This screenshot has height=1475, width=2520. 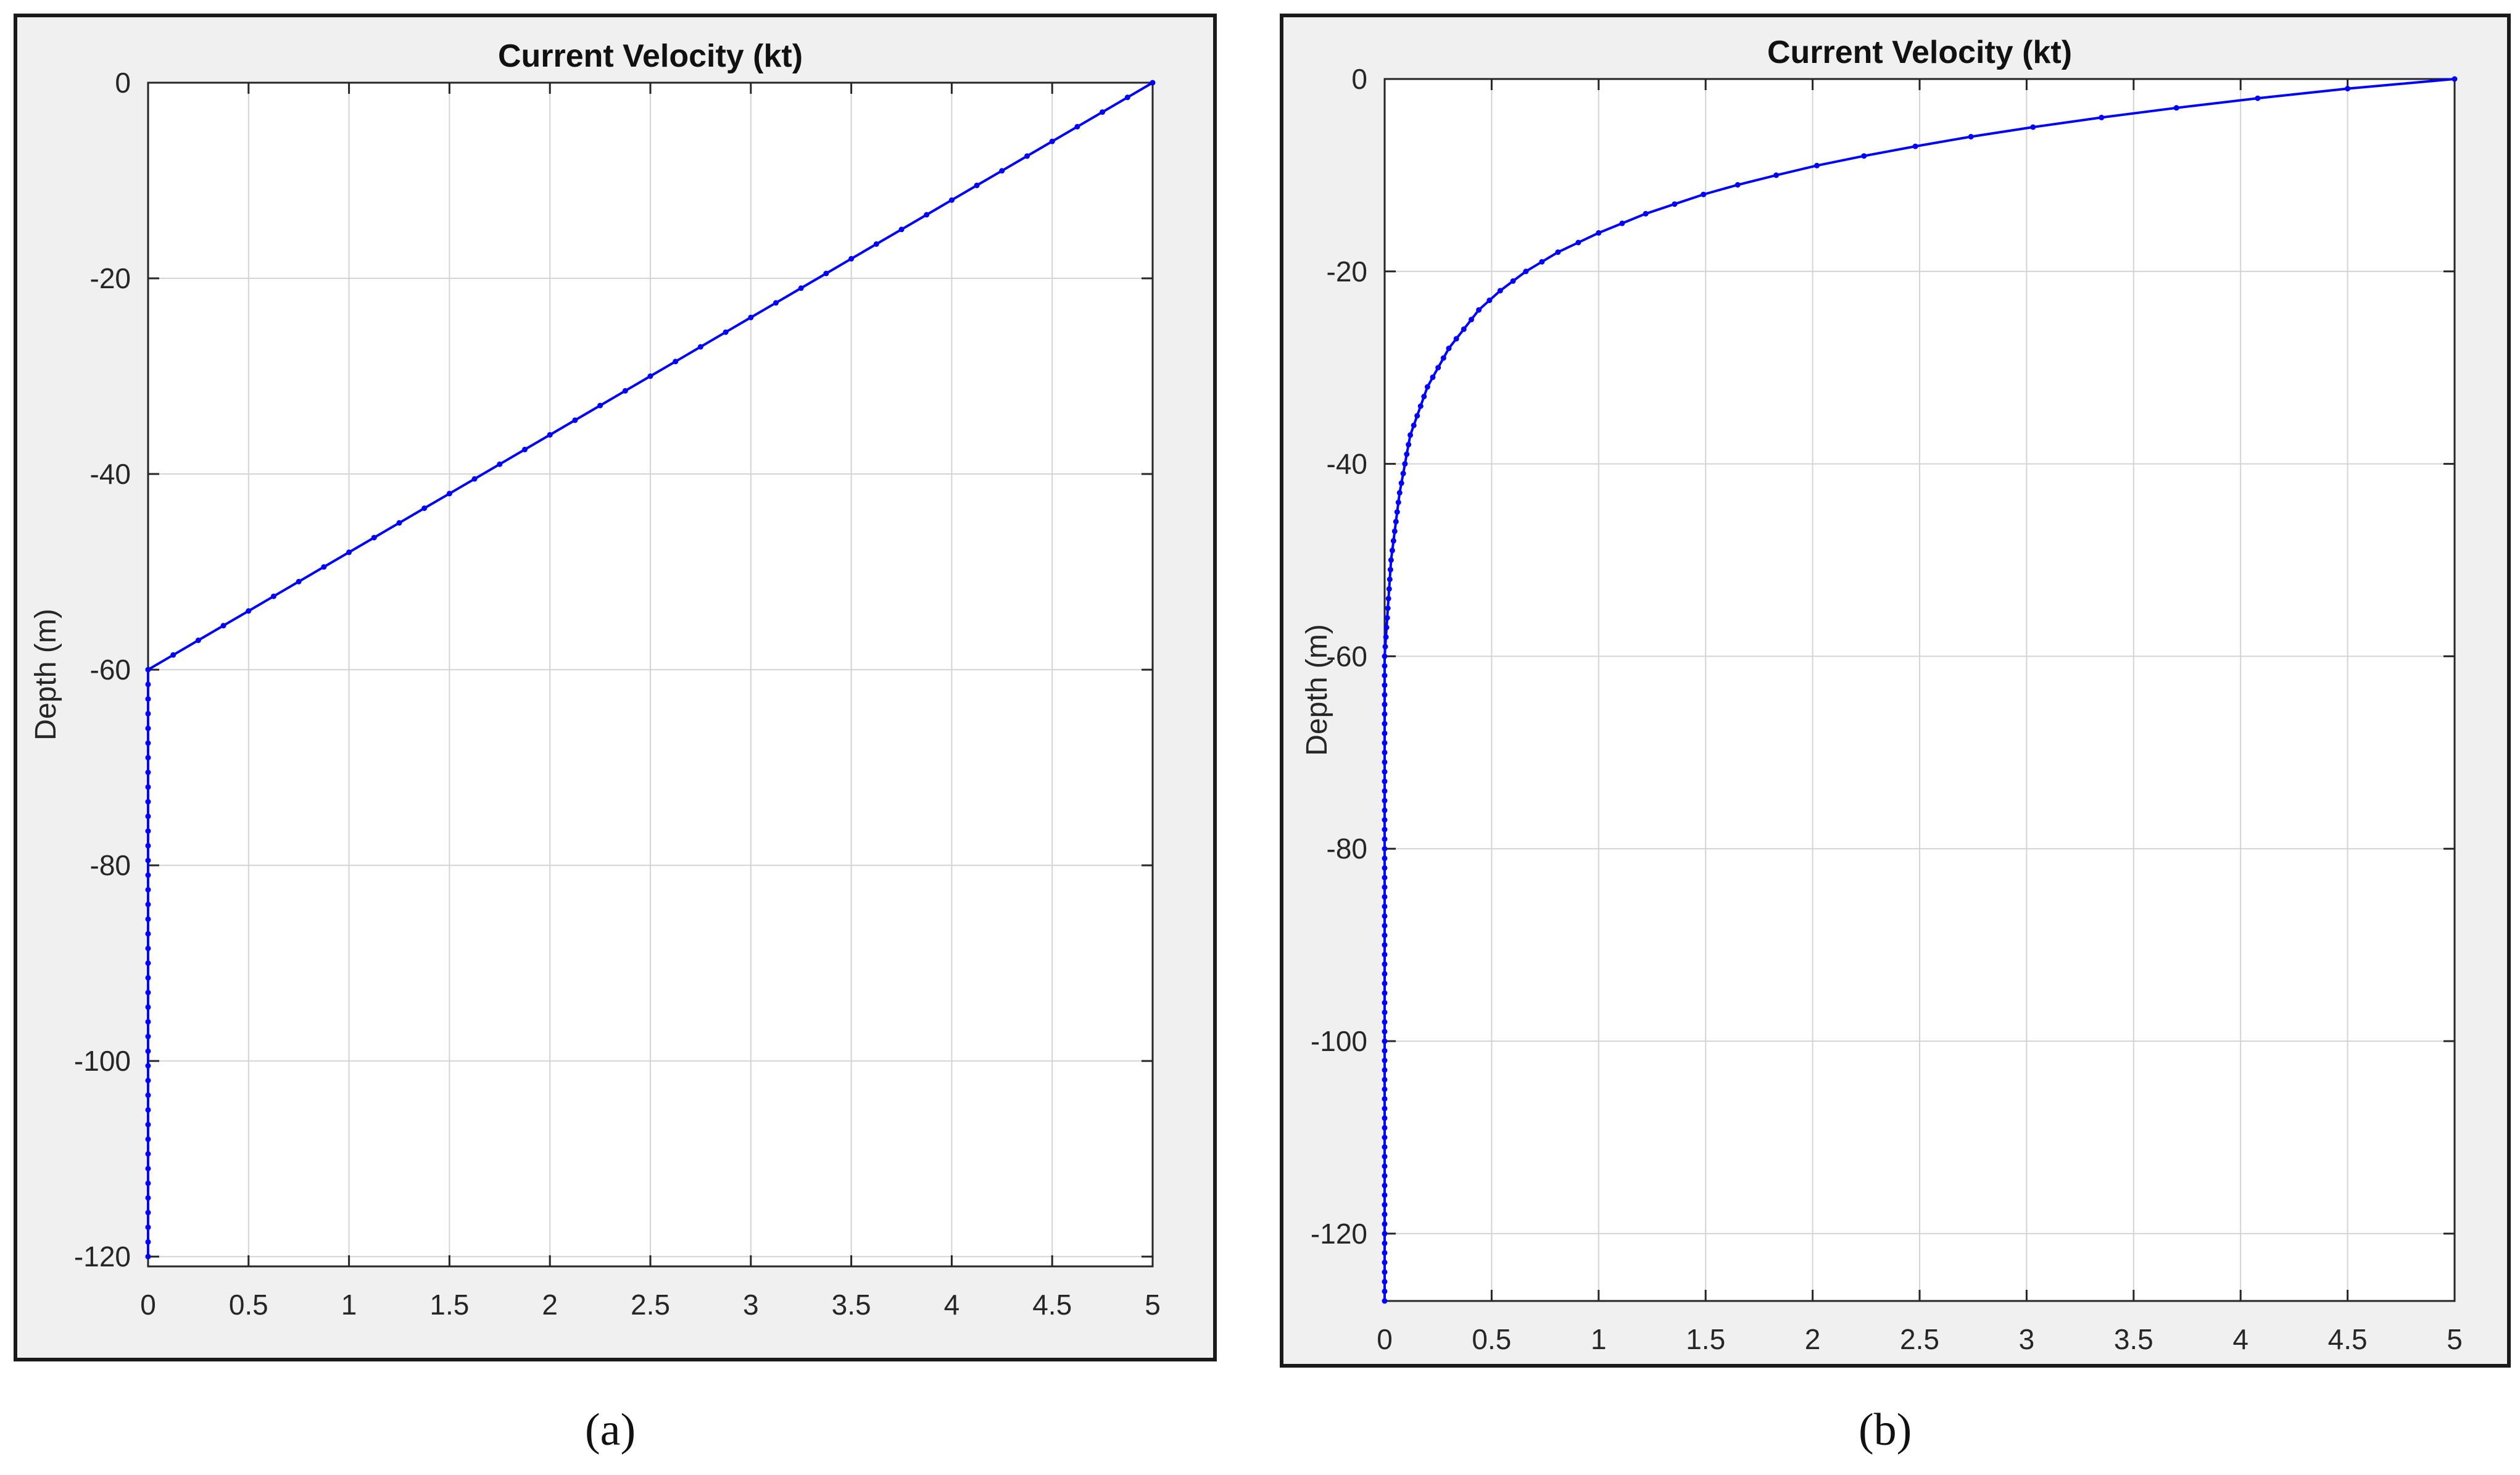 I want to click on x-tick-label: 4.5, so click(x=1052, y=1305).